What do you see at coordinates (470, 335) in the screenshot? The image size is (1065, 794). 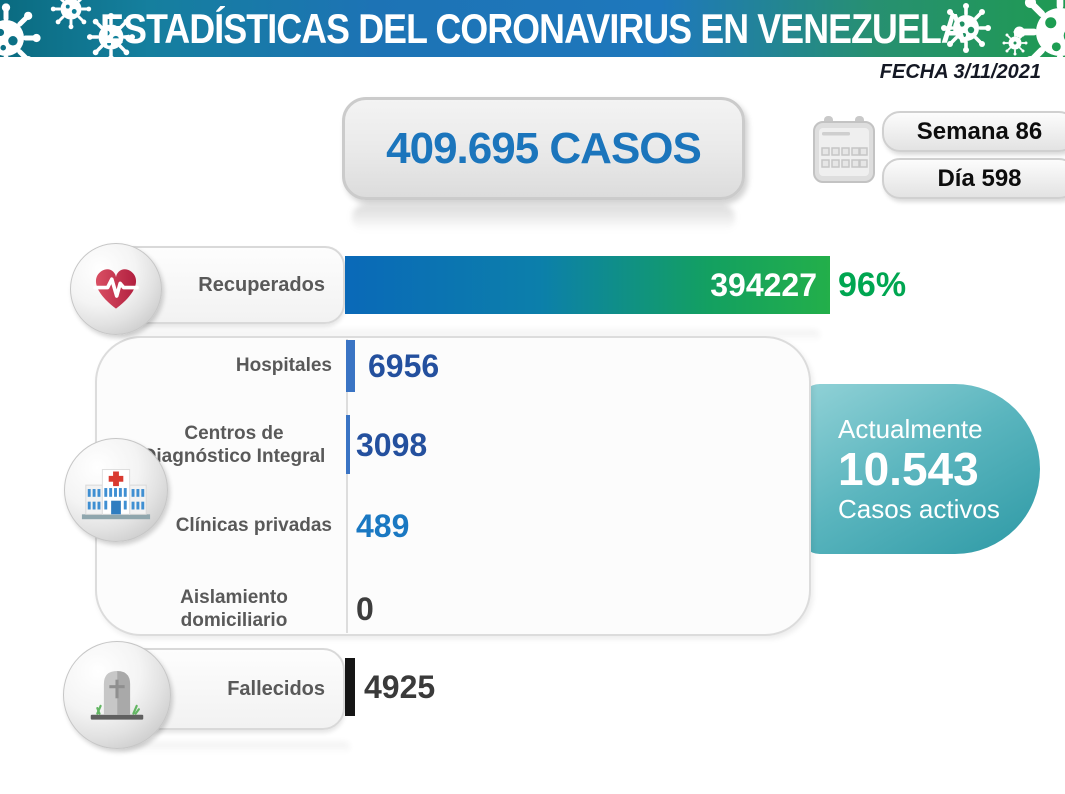 I see `recovered-reflection` at bounding box center [470, 335].